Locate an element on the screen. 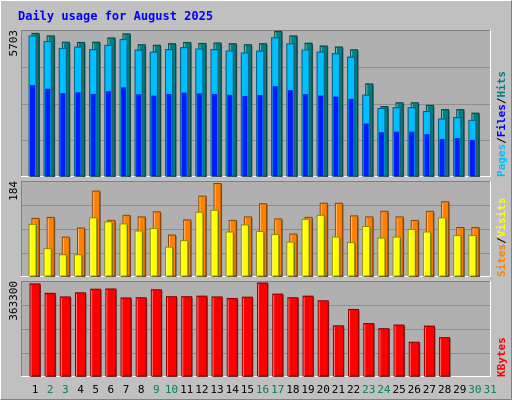  y-axis-label-part: Sites is located at coordinates (501, 260).